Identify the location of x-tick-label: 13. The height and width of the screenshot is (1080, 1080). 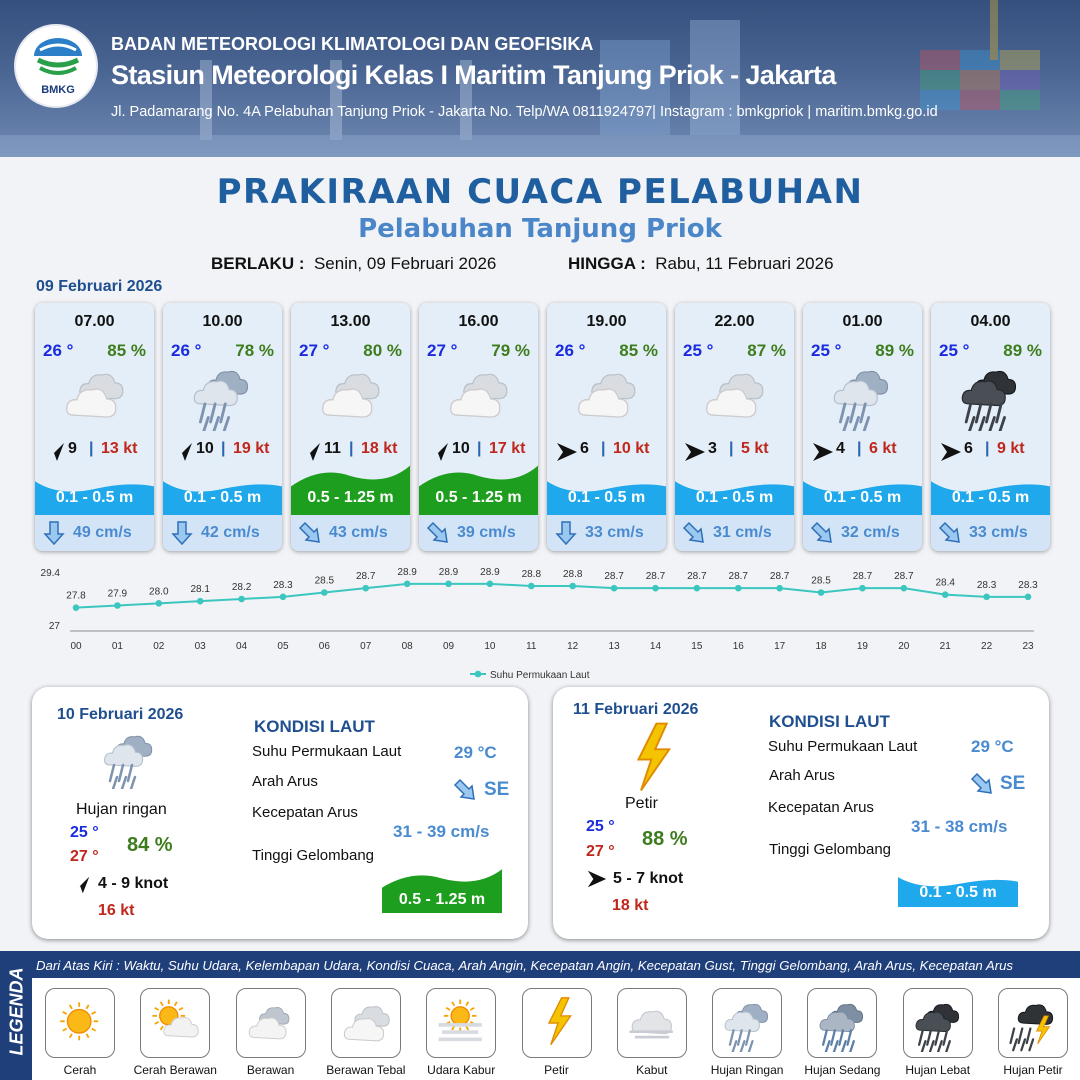
(615, 646).